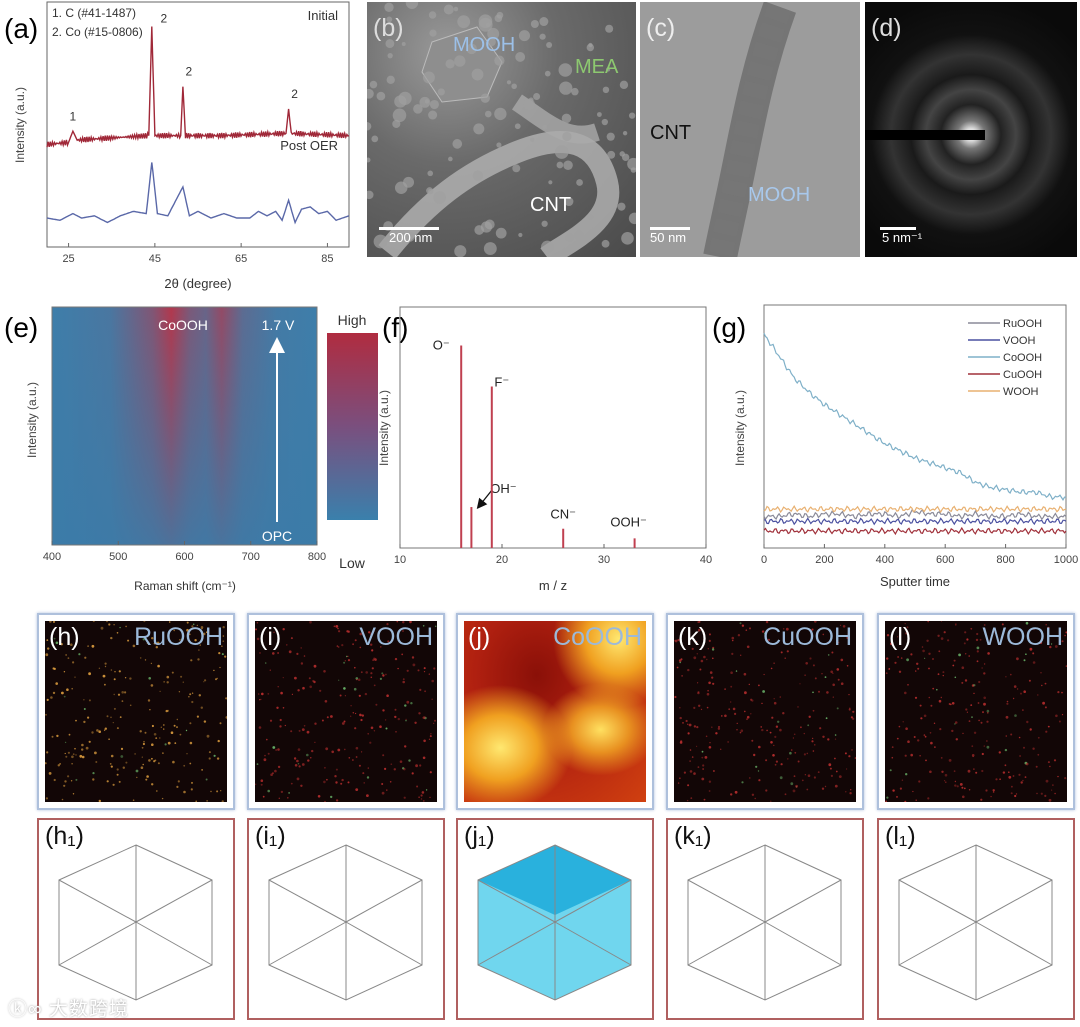 The width and height of the screenshot is (1080, 1027). Describe the element at coordinates (178, 637) in the screenshot. I see `map-element-label: RuOOH` at that location.